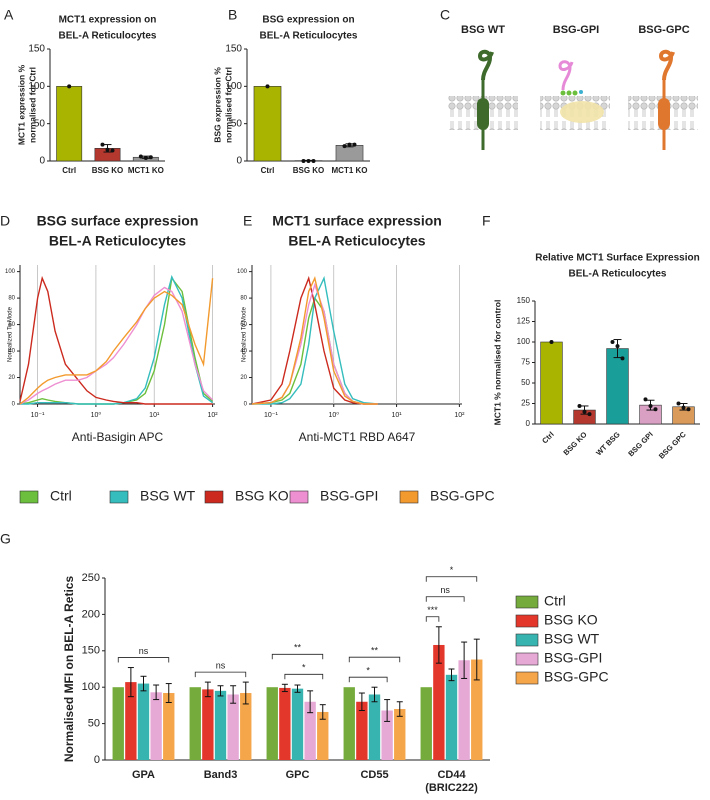 This screenshot has width=710, height=800. What do you see at coordinates (304, 668) in the screenshot?
I see `significance-label: *` at bounding box center [304, 668].